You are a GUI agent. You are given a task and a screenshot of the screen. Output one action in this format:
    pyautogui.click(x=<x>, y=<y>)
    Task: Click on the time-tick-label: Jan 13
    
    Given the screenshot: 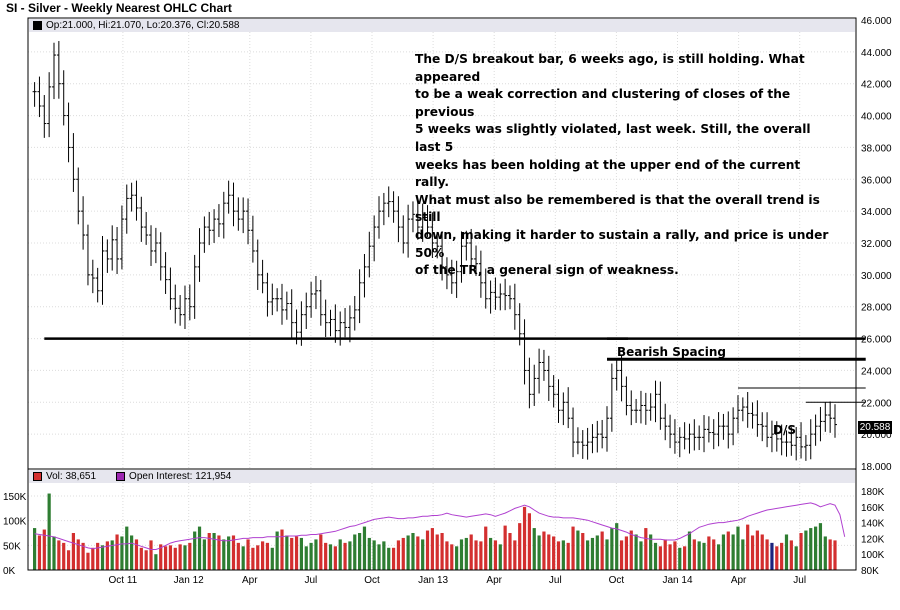 What is the action you would take?
    pyautogui.click(x=433, y=580)
    